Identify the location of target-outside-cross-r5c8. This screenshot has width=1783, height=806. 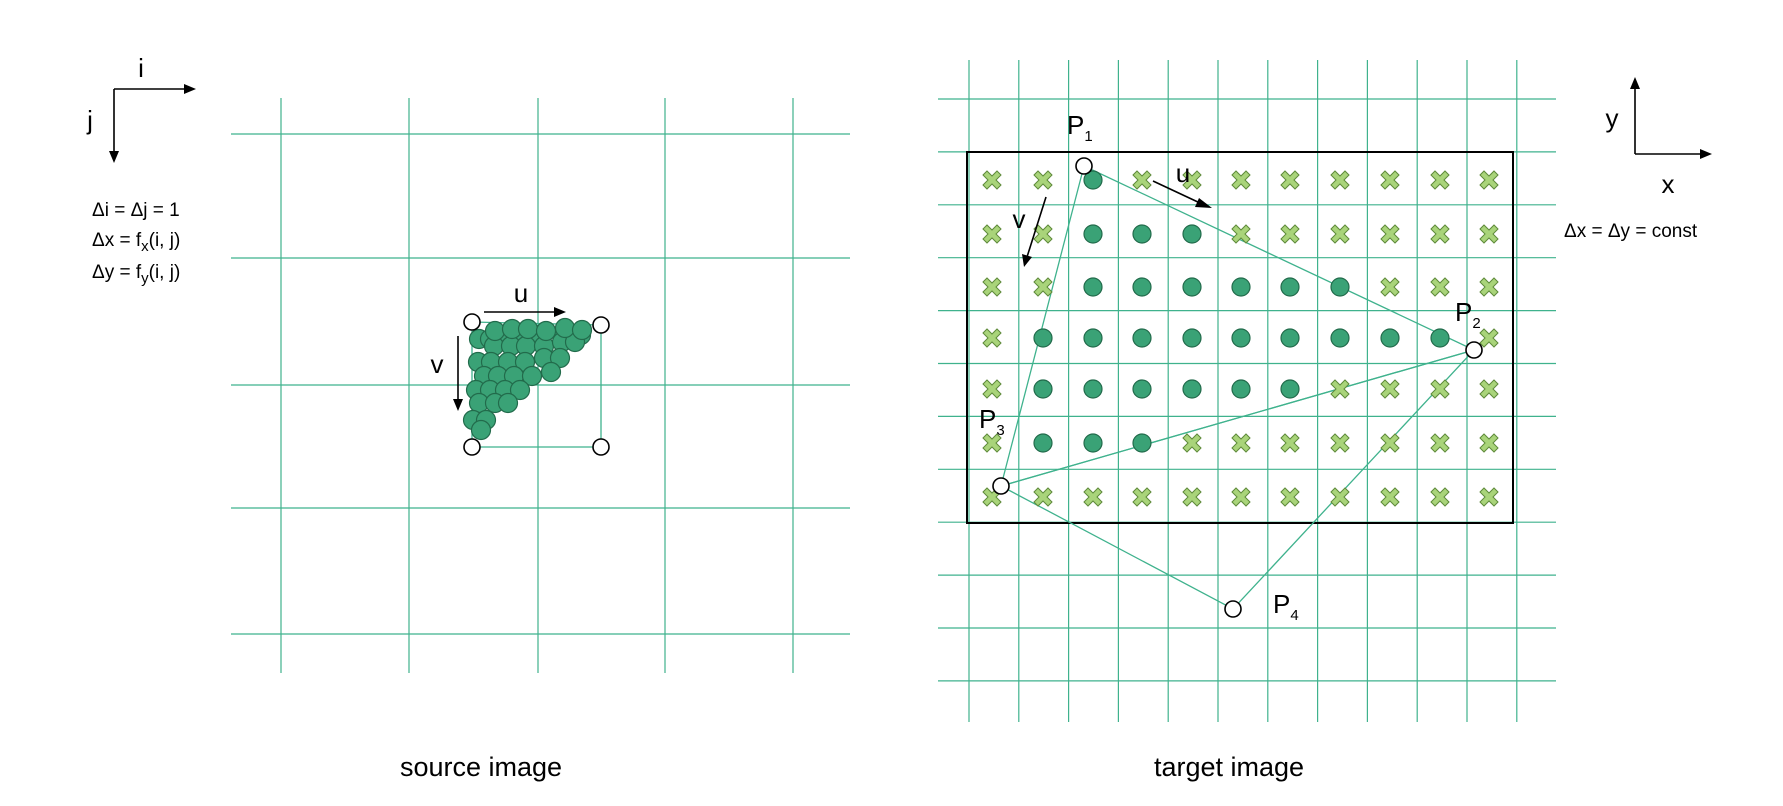
(1390, 443).